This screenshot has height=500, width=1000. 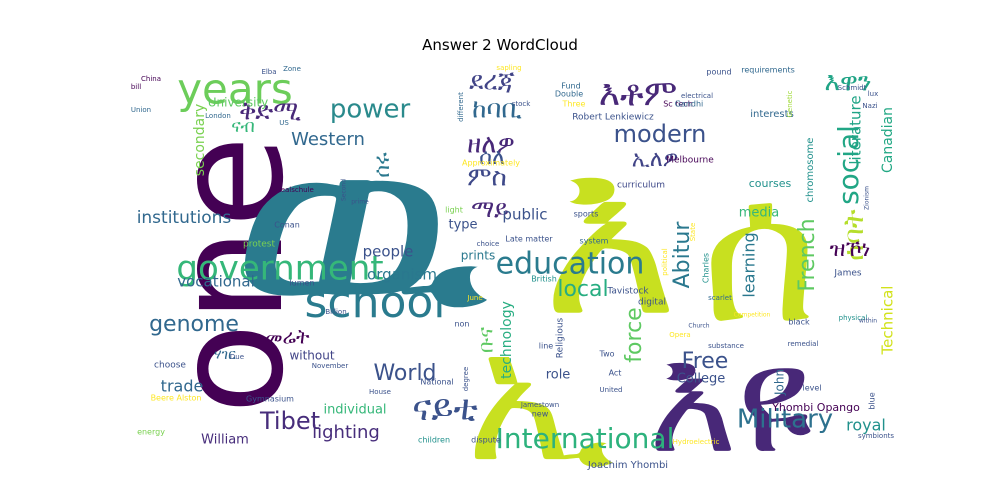 I want to click on word-27: ምስ, so click(x=487, y=178).